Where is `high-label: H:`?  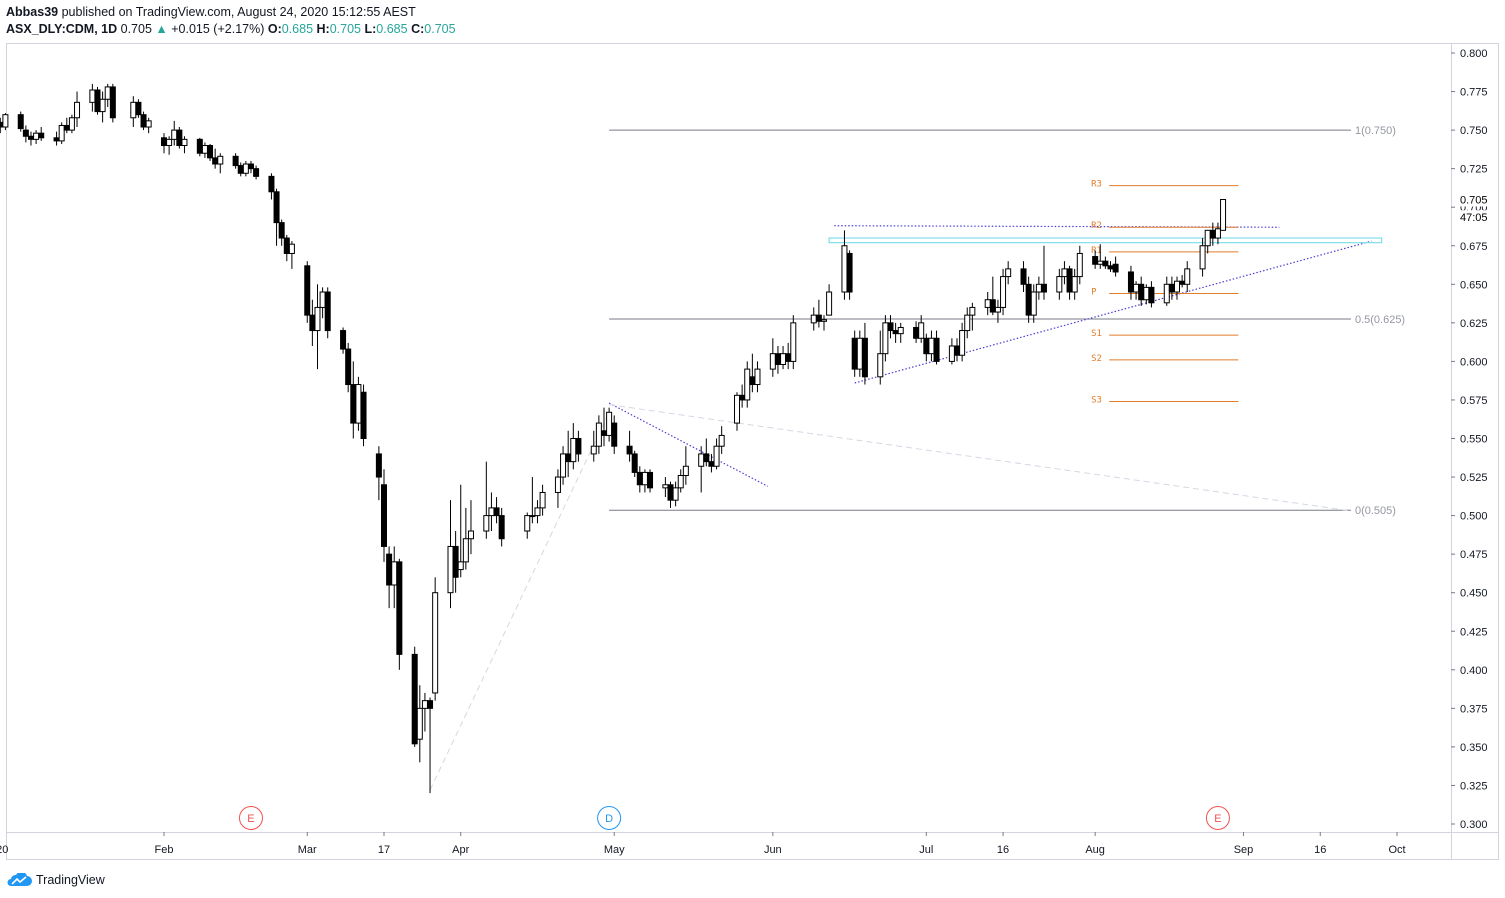
high-label: H: is located at coordinates (323, 29).